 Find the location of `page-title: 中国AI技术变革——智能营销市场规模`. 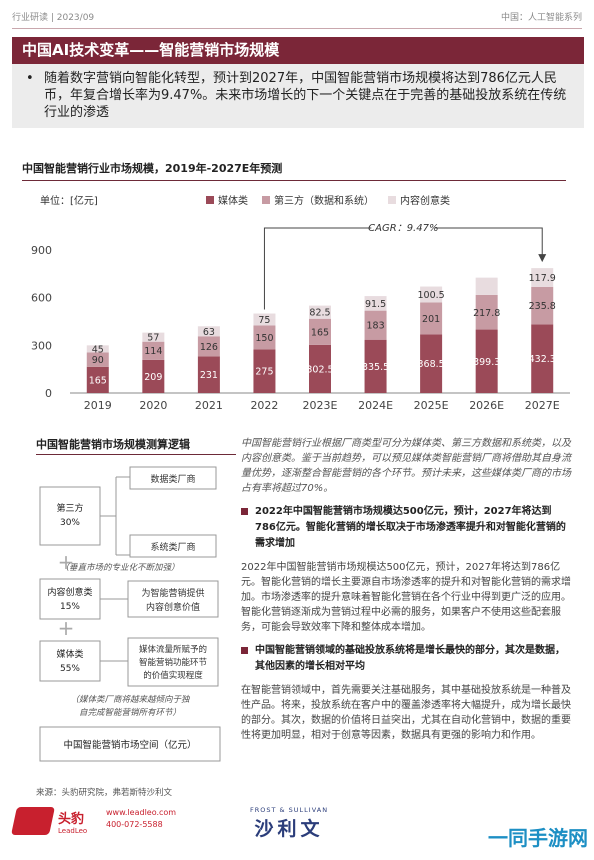

page-title: 中国AI技术变革——智能营销市场规模 is located at coordinates (298, 50).